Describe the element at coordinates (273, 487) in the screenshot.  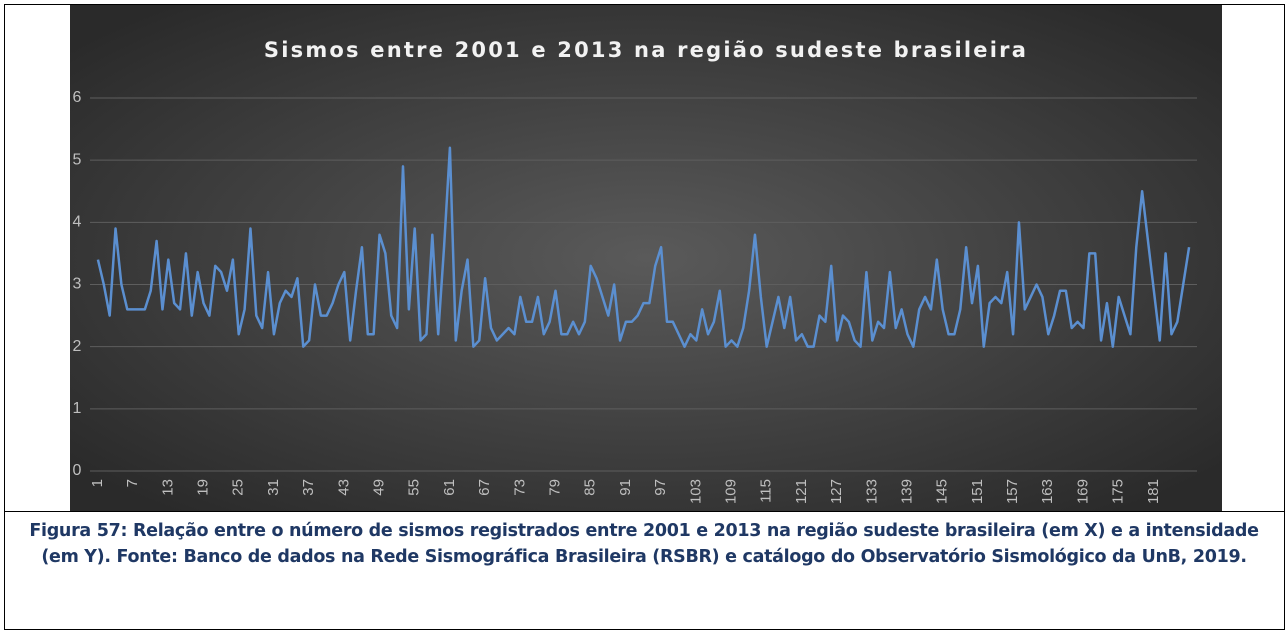
I see `x-tick-label: 31` at that location.